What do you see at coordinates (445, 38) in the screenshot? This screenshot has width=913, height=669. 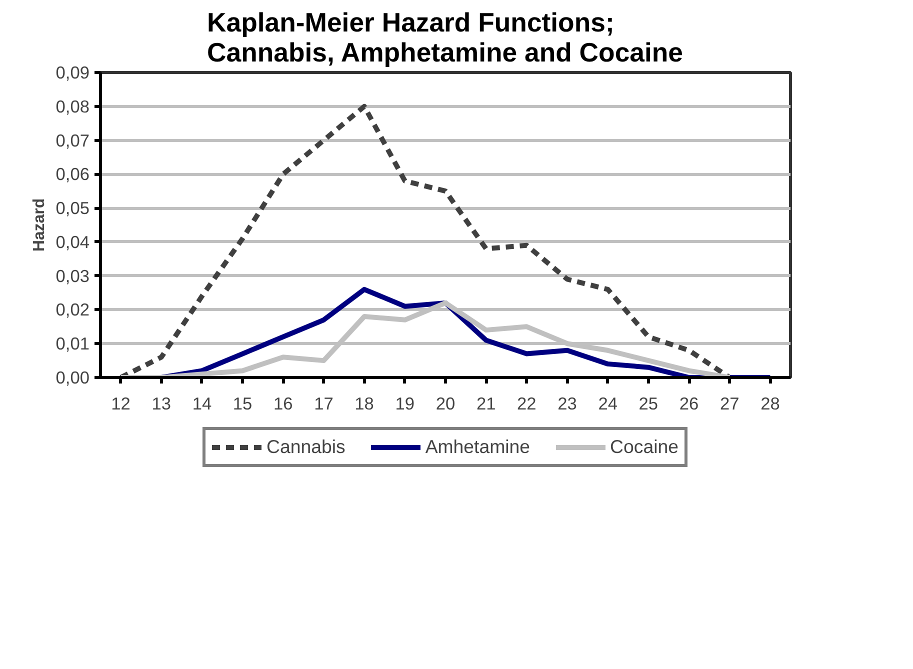 I see `chart-title: Kaplan-Meier Hazard Functions; Cannabis, Amphetamine and Cocaine` at bounding box center [445, 38].